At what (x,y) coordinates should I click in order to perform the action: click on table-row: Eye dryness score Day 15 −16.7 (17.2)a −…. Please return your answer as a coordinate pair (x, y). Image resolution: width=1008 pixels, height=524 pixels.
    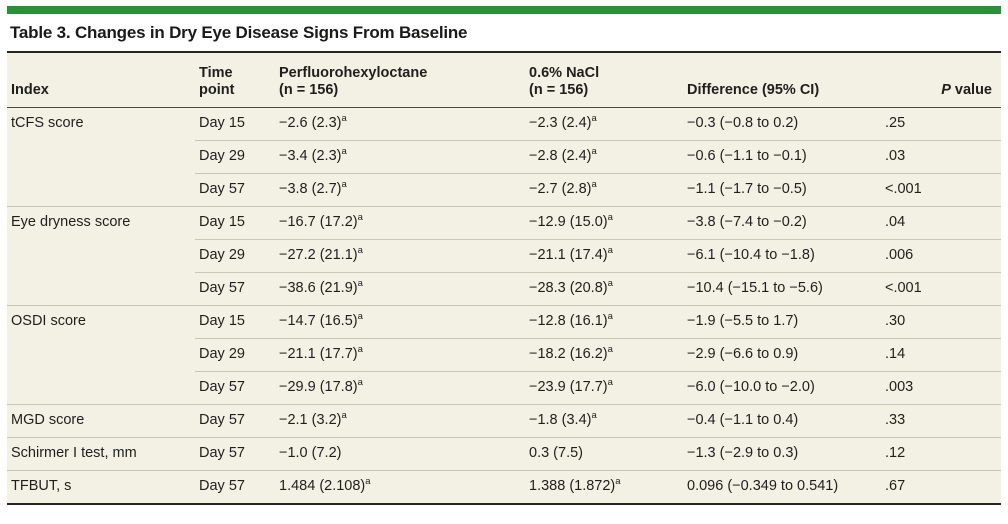
    Looking at the image, I should click on (504, 223).